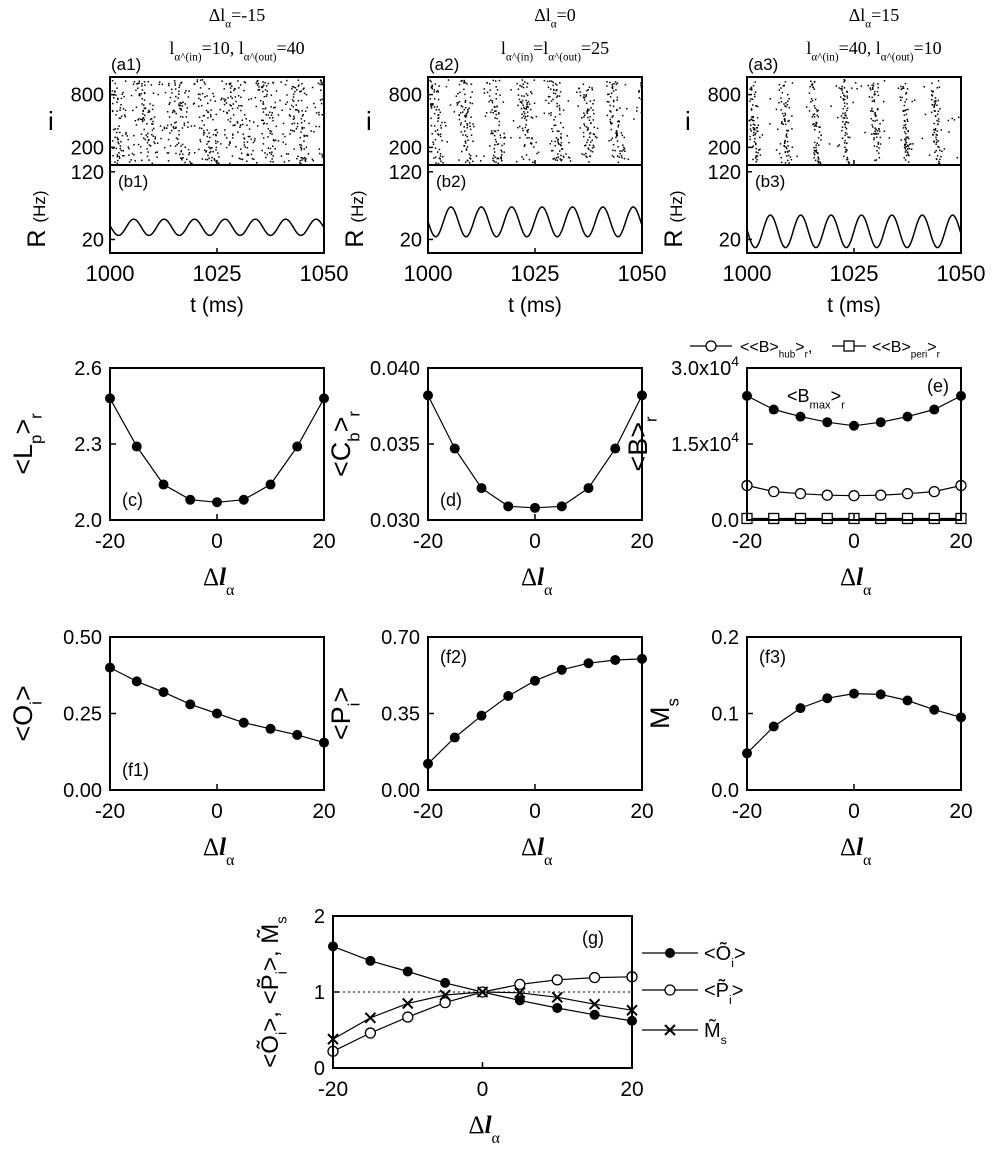 The image size is (992, 1156). What do you see at coordinates (333, 1089) in the screenshot?
I see `x-tick-label: -20` at bounding box center [333, 1089].